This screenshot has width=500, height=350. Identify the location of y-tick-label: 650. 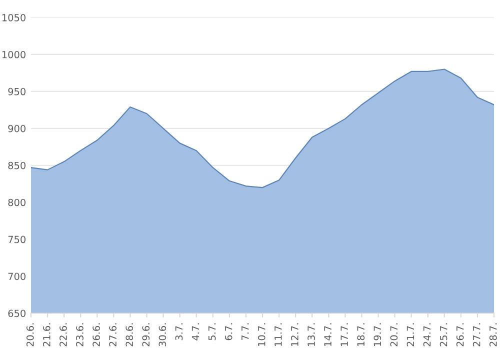
(17, 314).